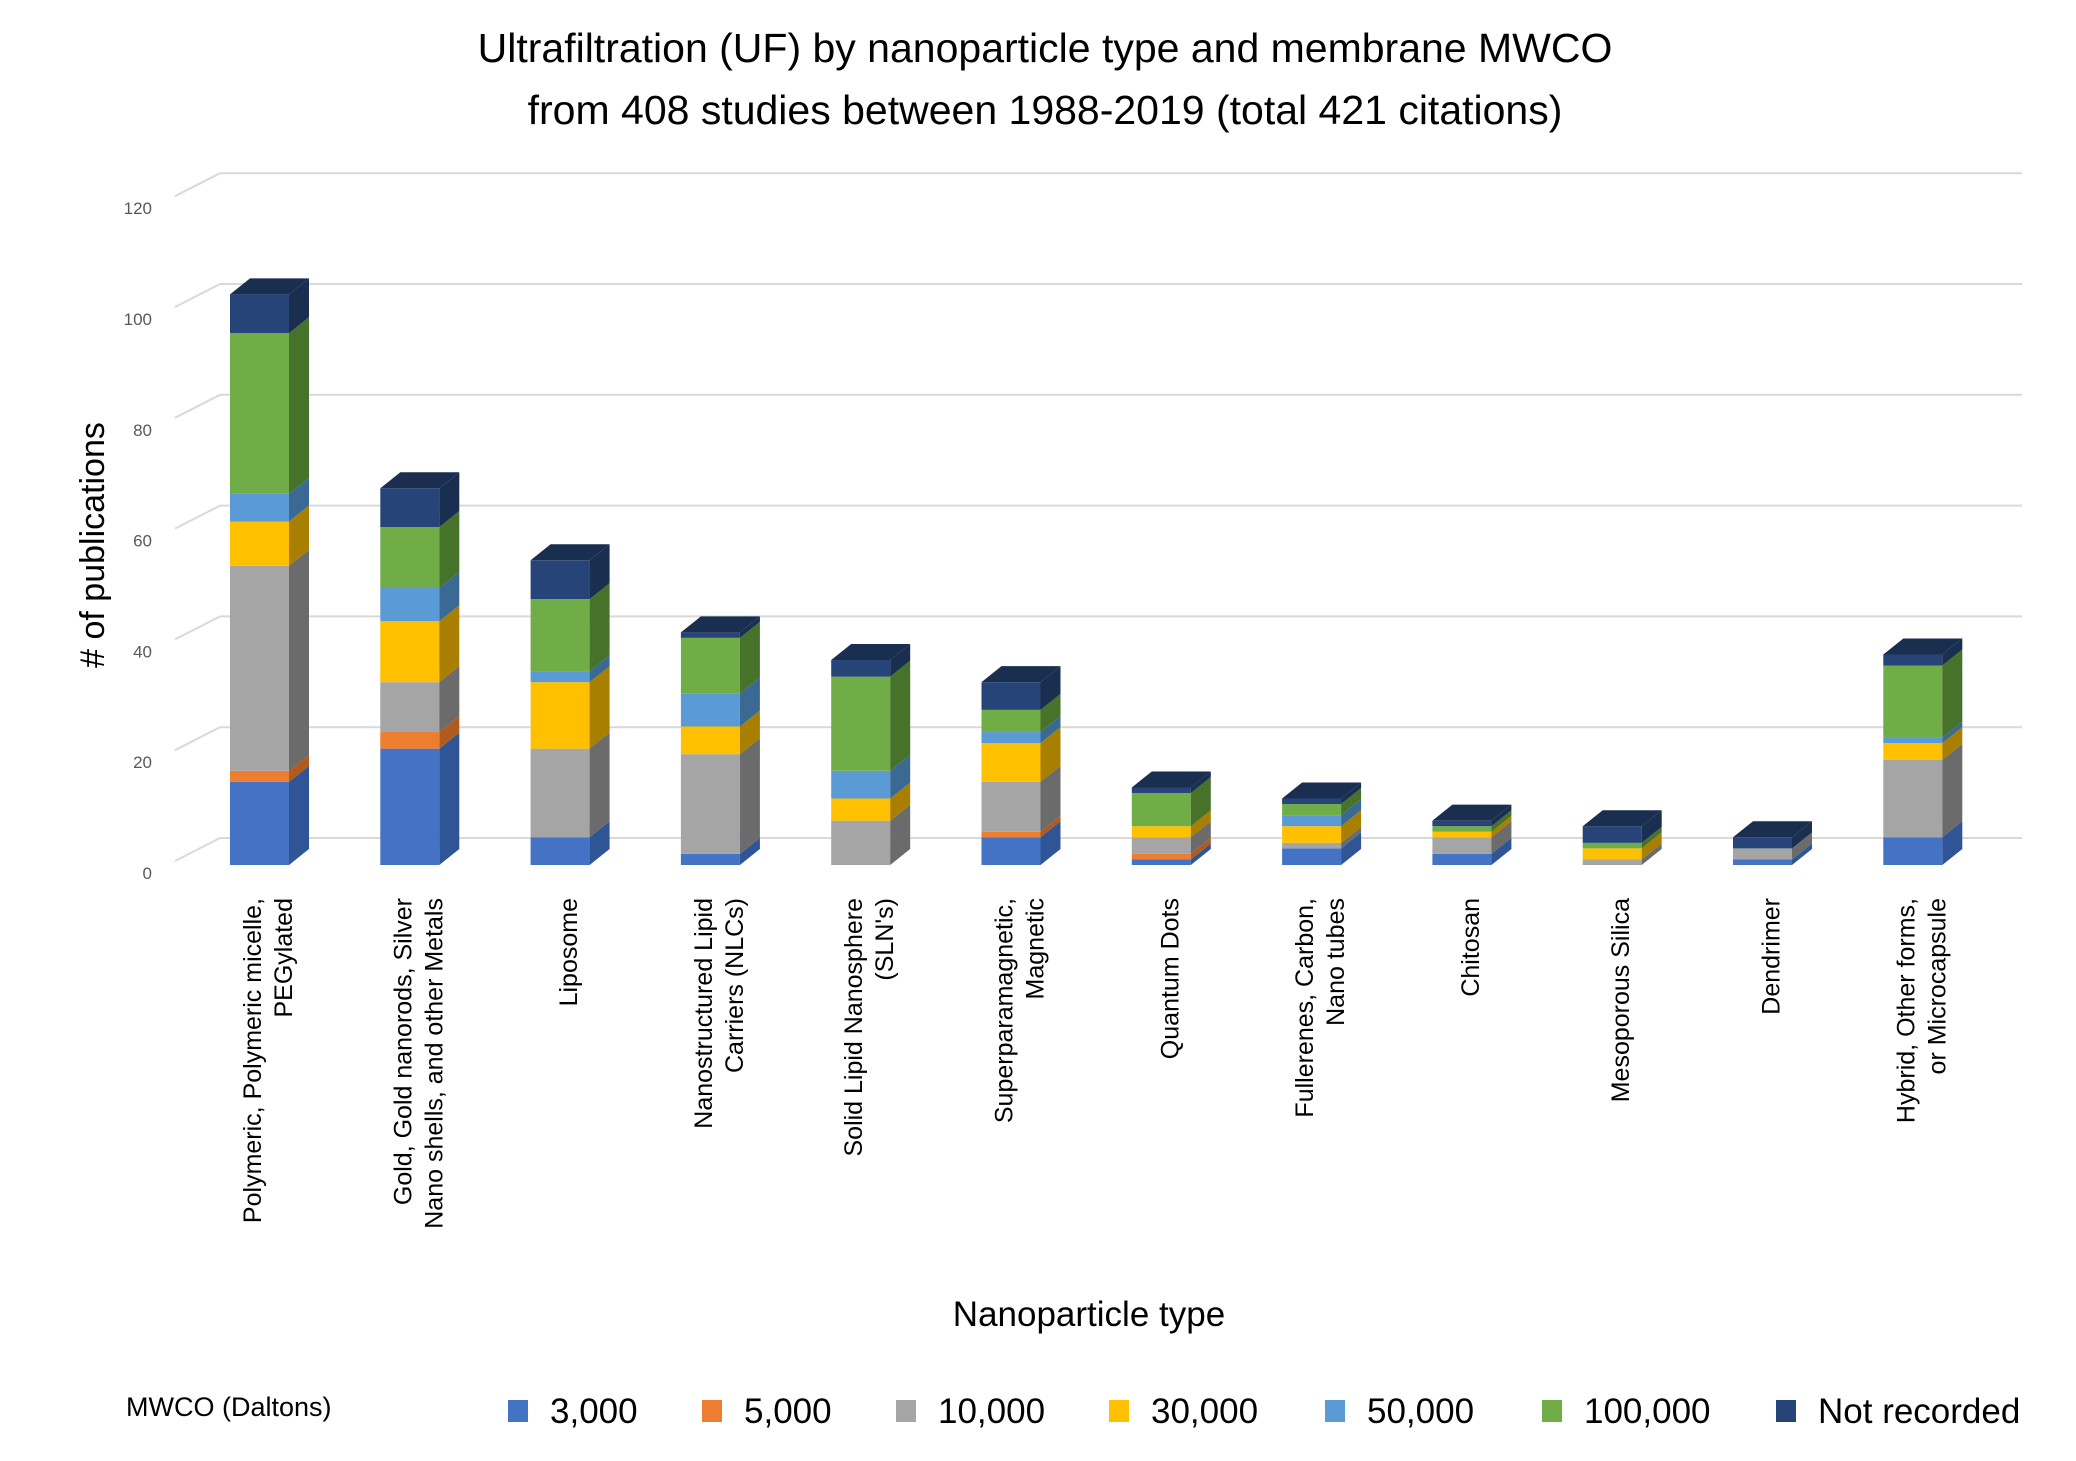  Describe the element at coordinates (1621, 1000) in the screenshot. I see `x-category-label: Mesoporous Silica` at that location.